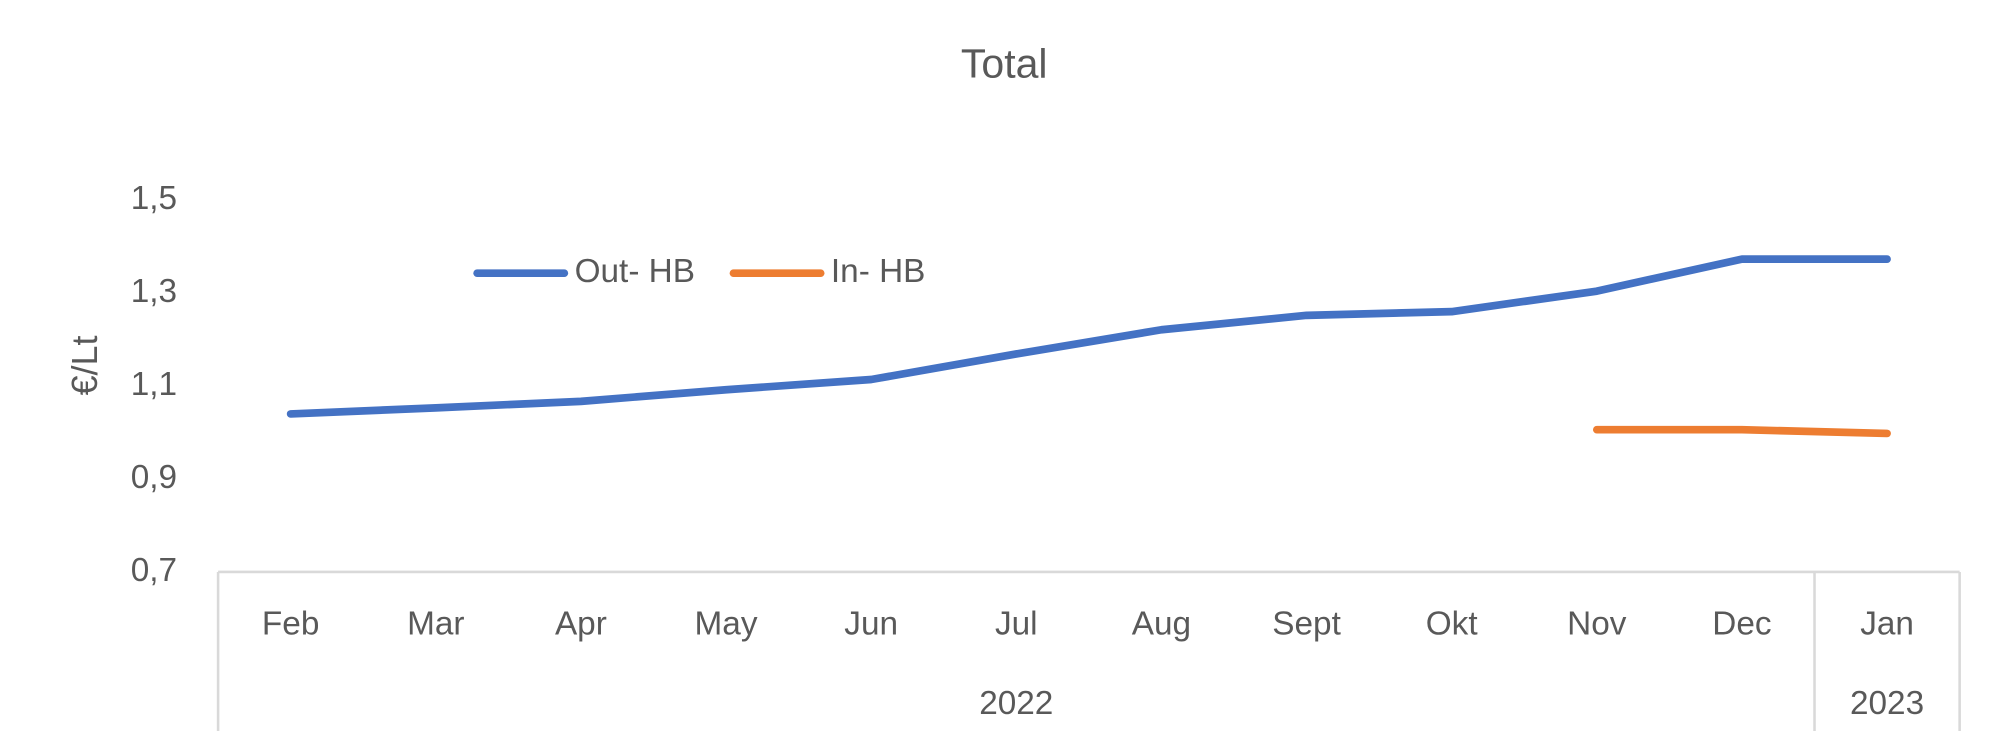  What do you see at coordinates (1016, 703) in the screenshot?
I see `x-group-label: 2022` at bounding box center [1016, 703].